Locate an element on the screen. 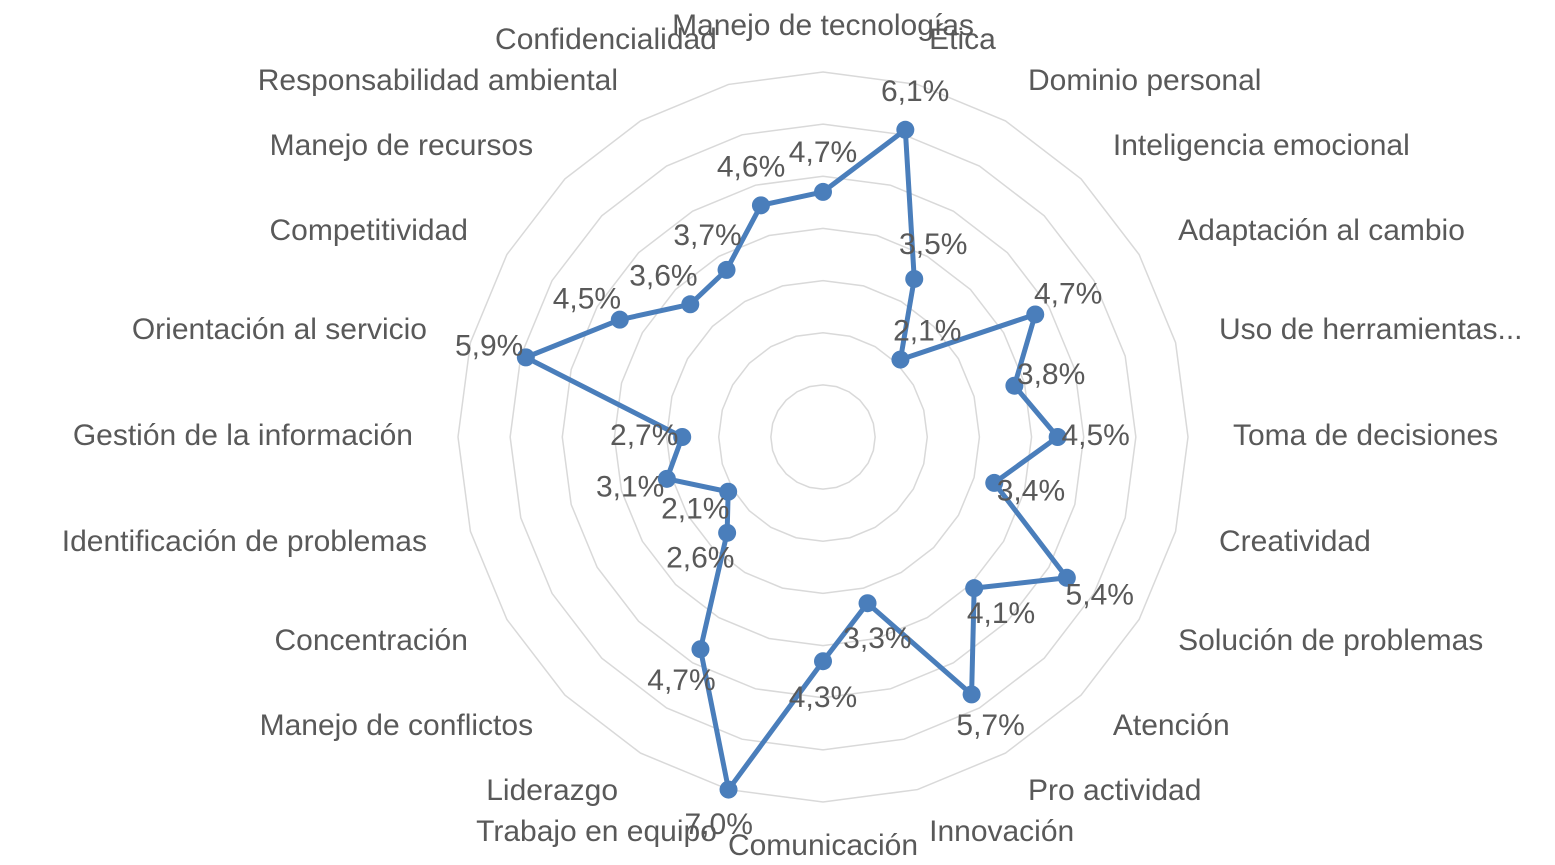 Image resolution: width=1555 pixels, height=865 pixels. category-label: Adaptación al cambio is located at coordinates (1321, 230).